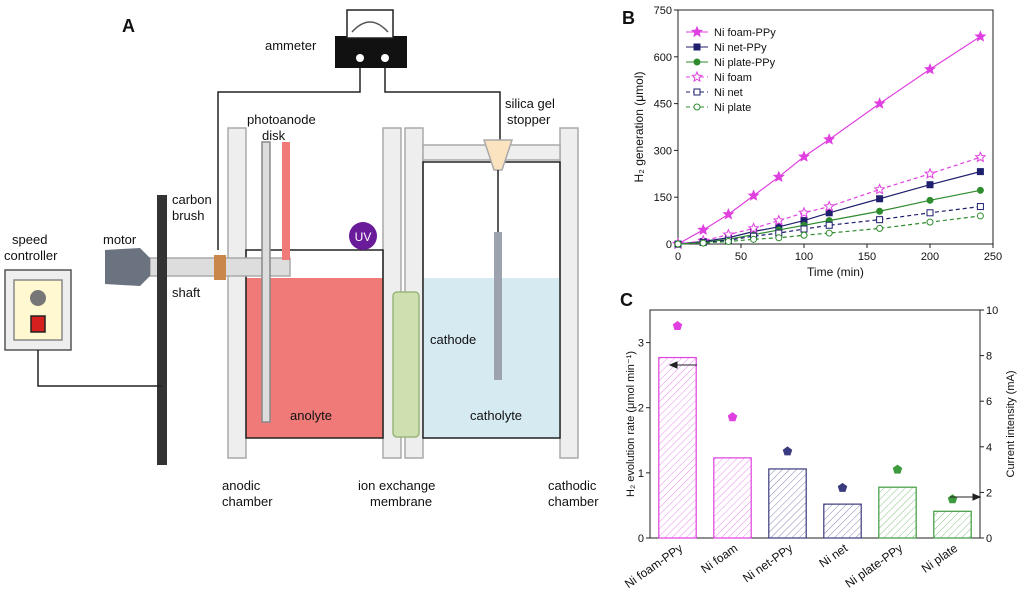 This screenshot has height=597, width=1024. I want to click on knob, so click(38, 298).